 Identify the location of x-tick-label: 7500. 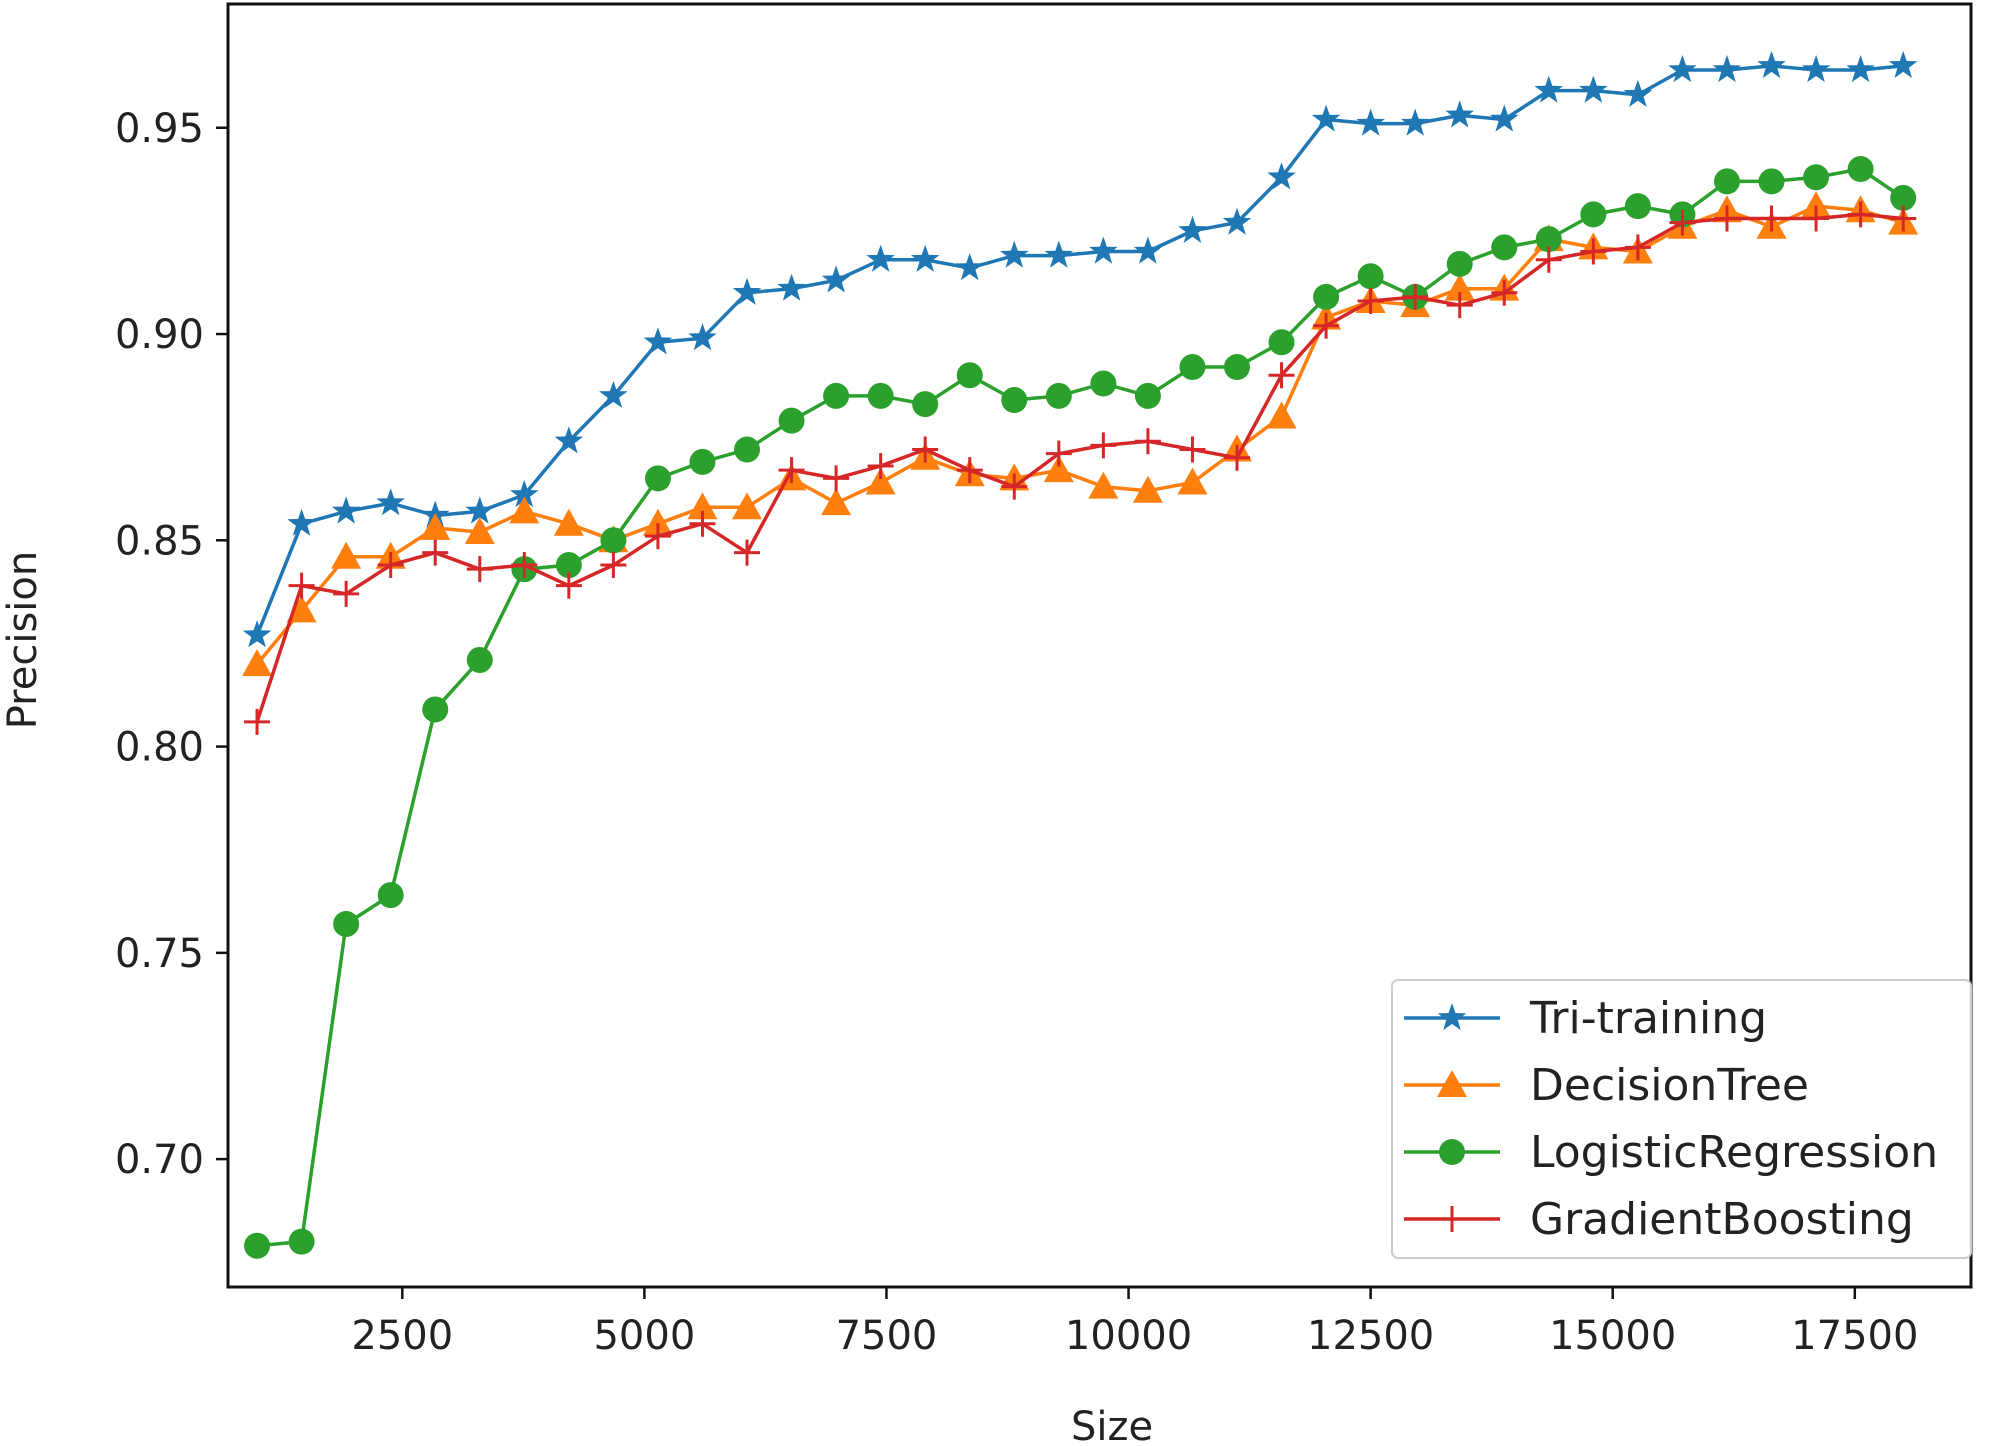
(887, 1336).